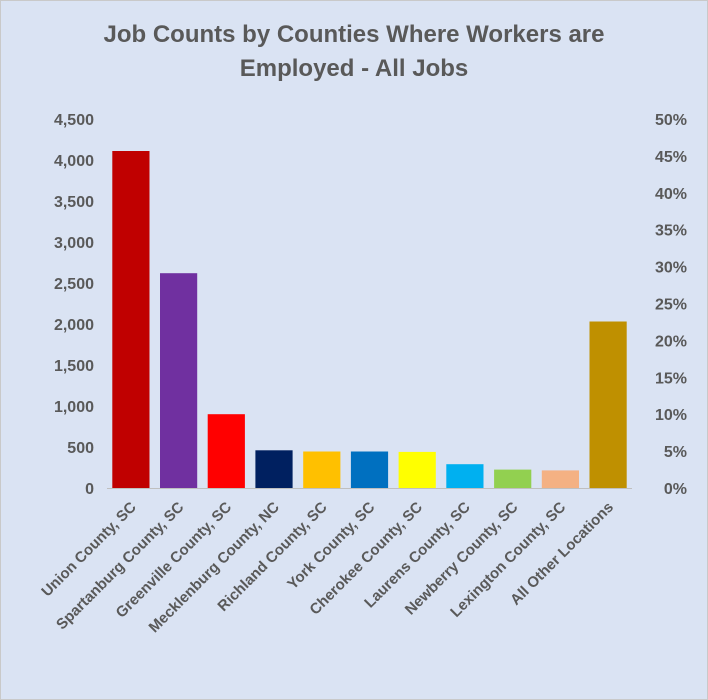 The width and height of the screenshot is (708, 700). Describe the element at coordinates (331, 546) in the screenshot. I see `x-tick-label: York County, SC` at that location.